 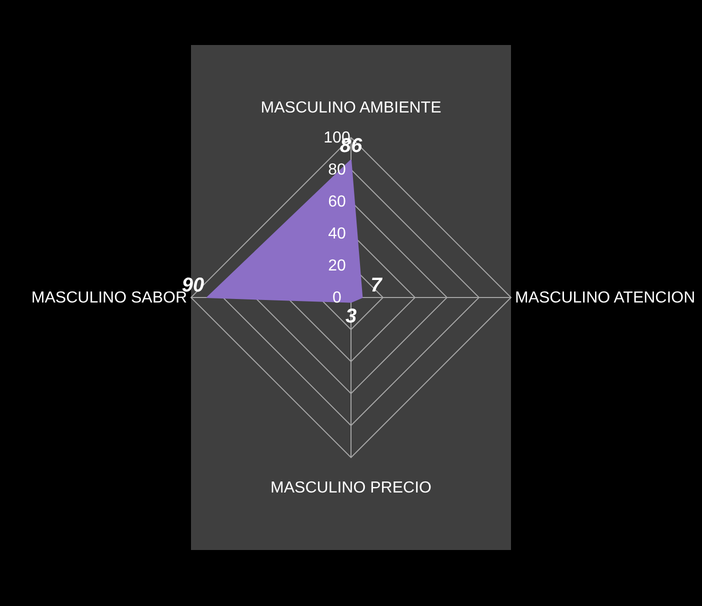 I want to click on spoke-label: MASCULINO PRECIO, so click(x=351, y=488).